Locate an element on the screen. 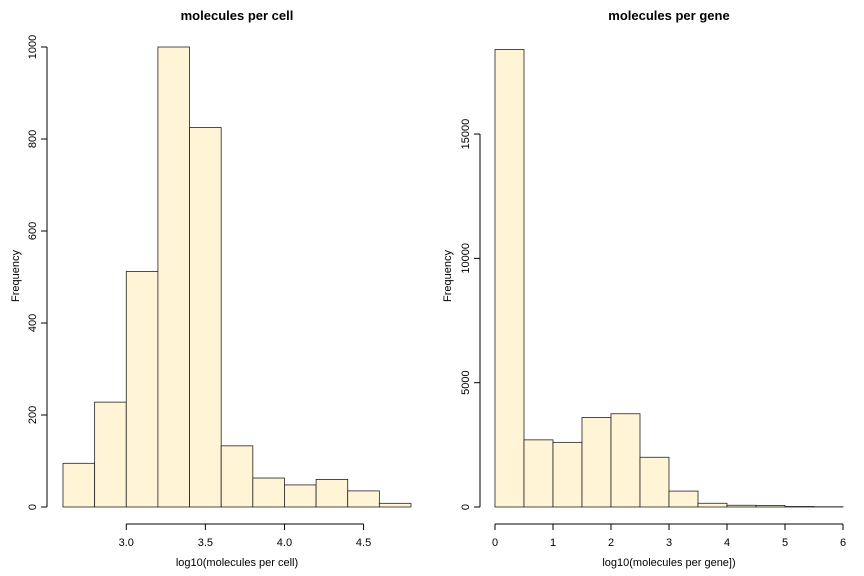  y-tick-label: 10000 is located at coordinates (466, 258).